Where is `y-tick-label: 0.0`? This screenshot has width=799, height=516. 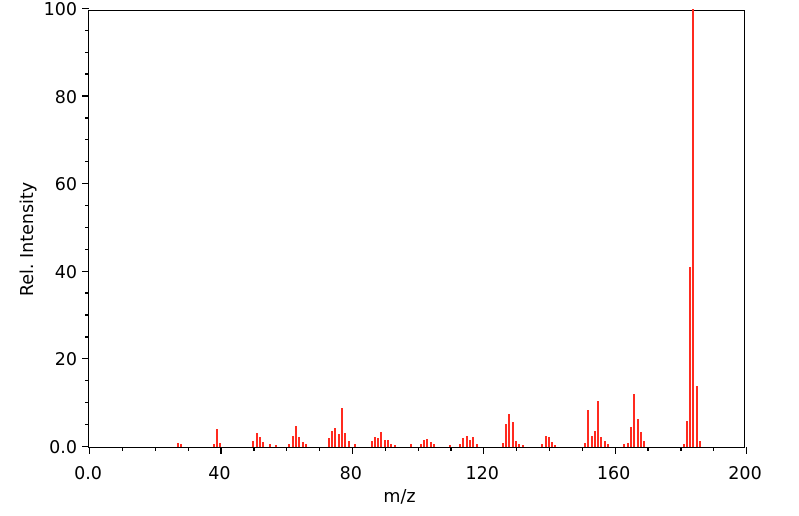
y-tick-label: 0.0 is located at coordinates (63, 448).